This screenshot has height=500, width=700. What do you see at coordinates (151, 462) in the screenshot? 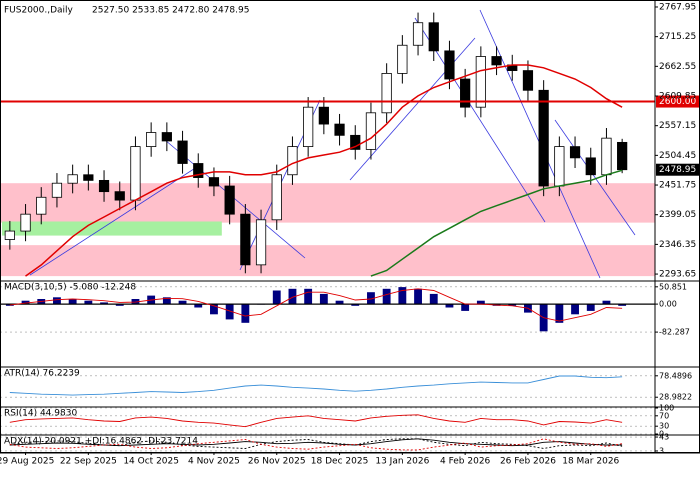
I see `x-tick-label: 14 Oct 2025` at bounding box center [151, 462].